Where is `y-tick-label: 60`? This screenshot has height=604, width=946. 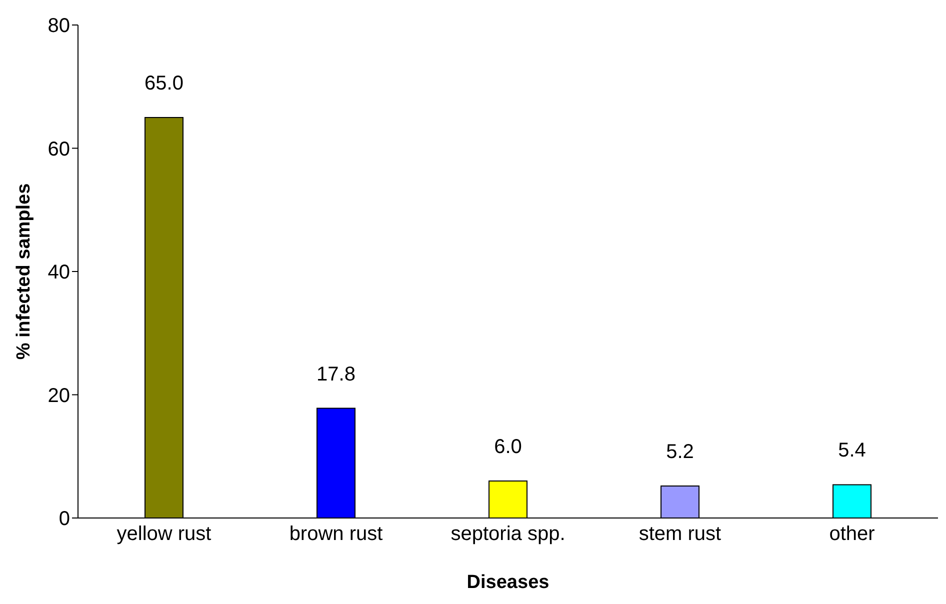
y-tick-label: 60 is located at coordinates (59, 149).